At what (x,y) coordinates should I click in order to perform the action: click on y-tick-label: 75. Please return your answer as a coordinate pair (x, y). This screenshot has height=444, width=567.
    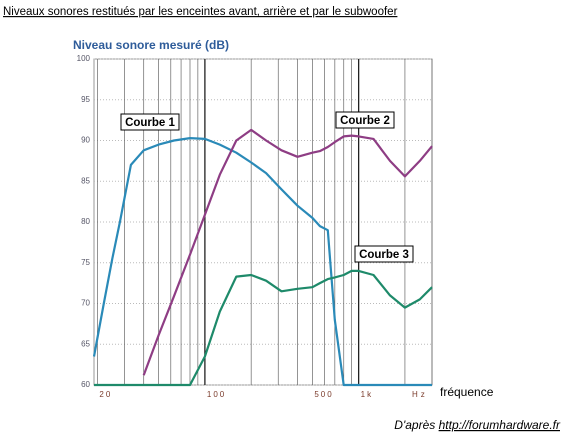
    Looking at the image, I should click on (85, 262).